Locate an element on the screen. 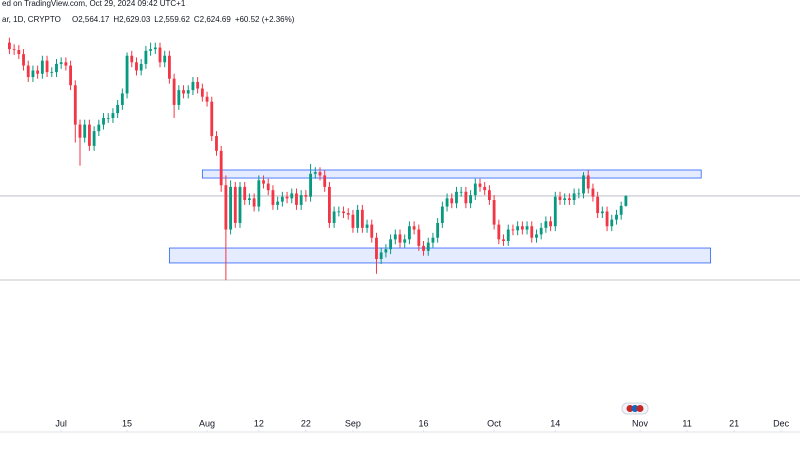 The height and width of the screenshot is (450, 800). x-tick-label: Oct is located at coordinates (494, 423).